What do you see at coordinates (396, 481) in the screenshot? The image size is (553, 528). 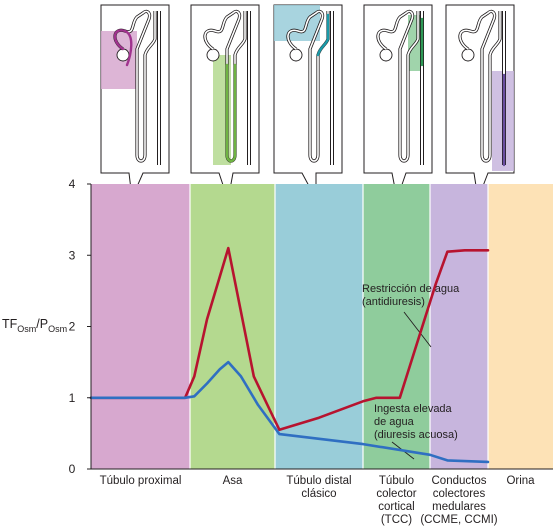 I see `segment-label-line: Túbulo` at bounding box center [396, 481].